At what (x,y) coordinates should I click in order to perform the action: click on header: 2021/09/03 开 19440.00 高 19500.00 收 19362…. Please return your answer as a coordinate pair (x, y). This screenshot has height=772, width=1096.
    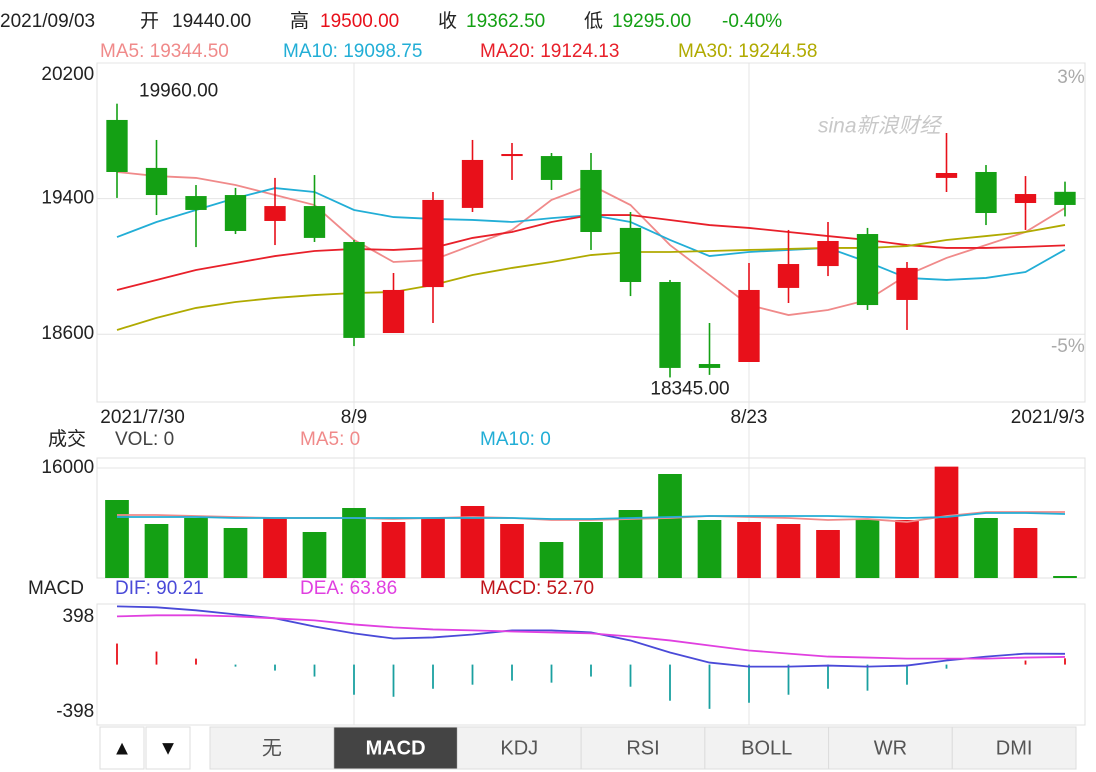
    Looking at the image, I should click on (391, 21).